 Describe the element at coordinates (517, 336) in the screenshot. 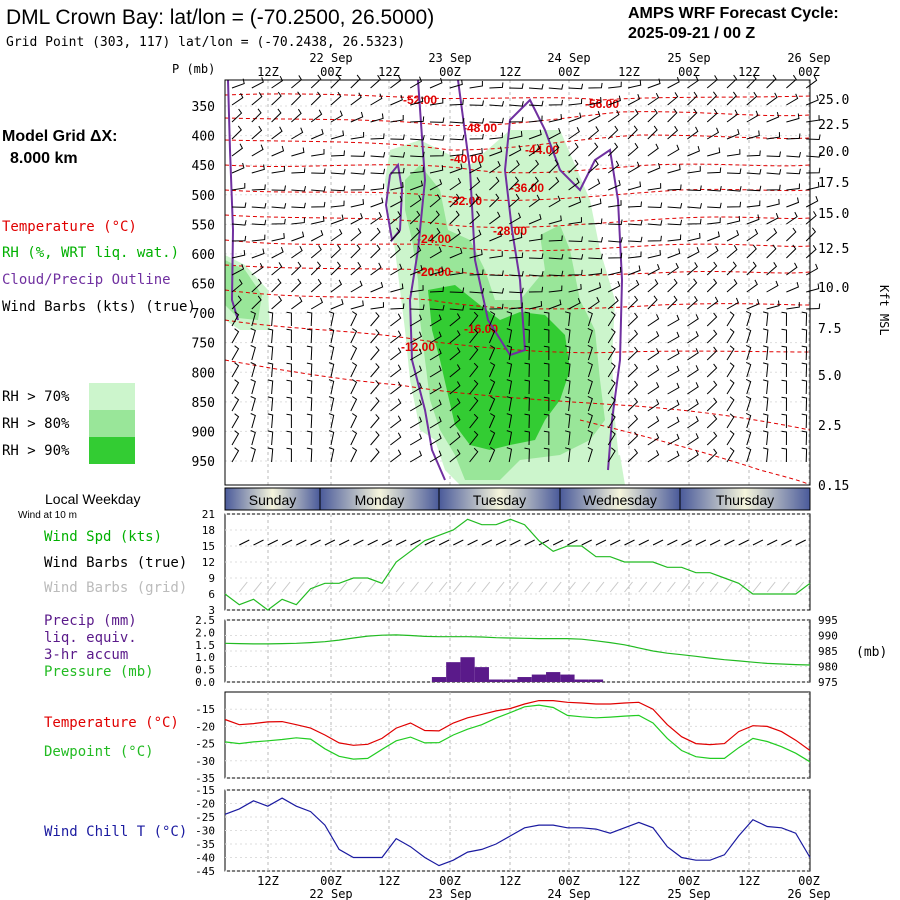

I see `isotherm-line` at that location.